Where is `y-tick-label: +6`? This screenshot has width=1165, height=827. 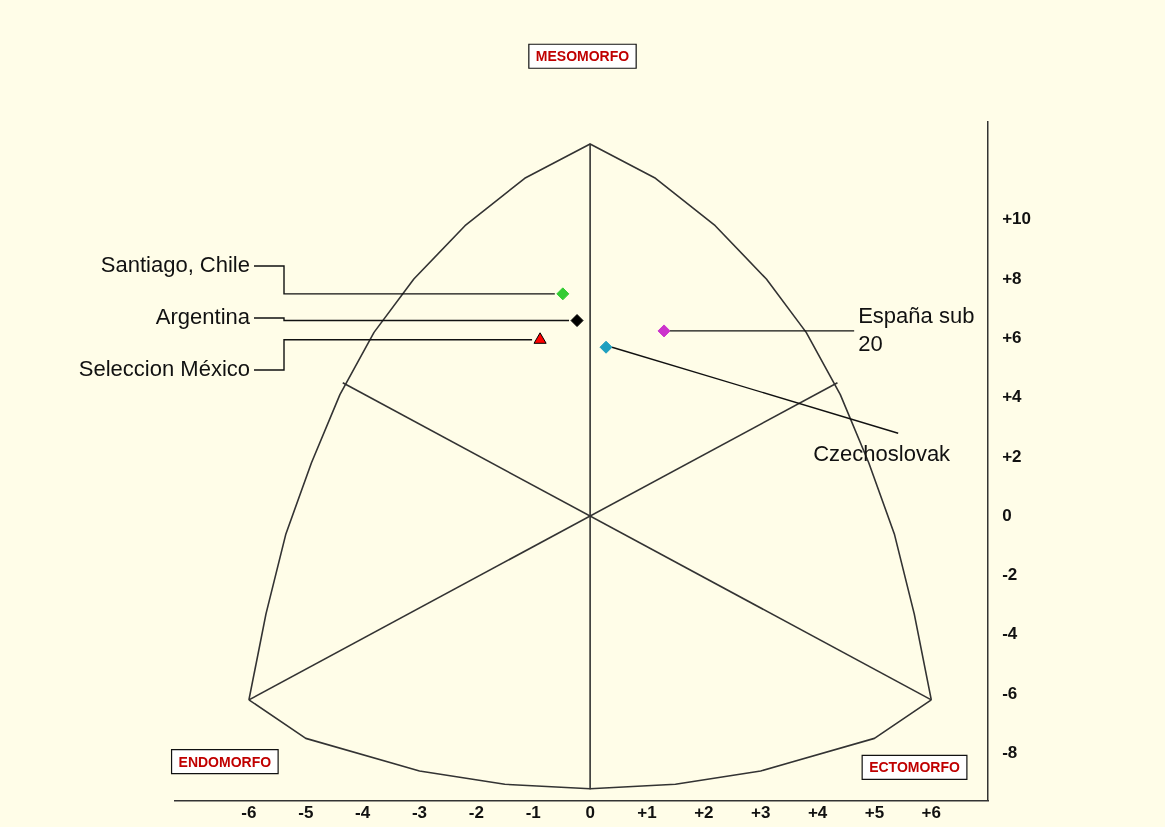 y-tick-label: +6 is located at coordinates (1012, 338).